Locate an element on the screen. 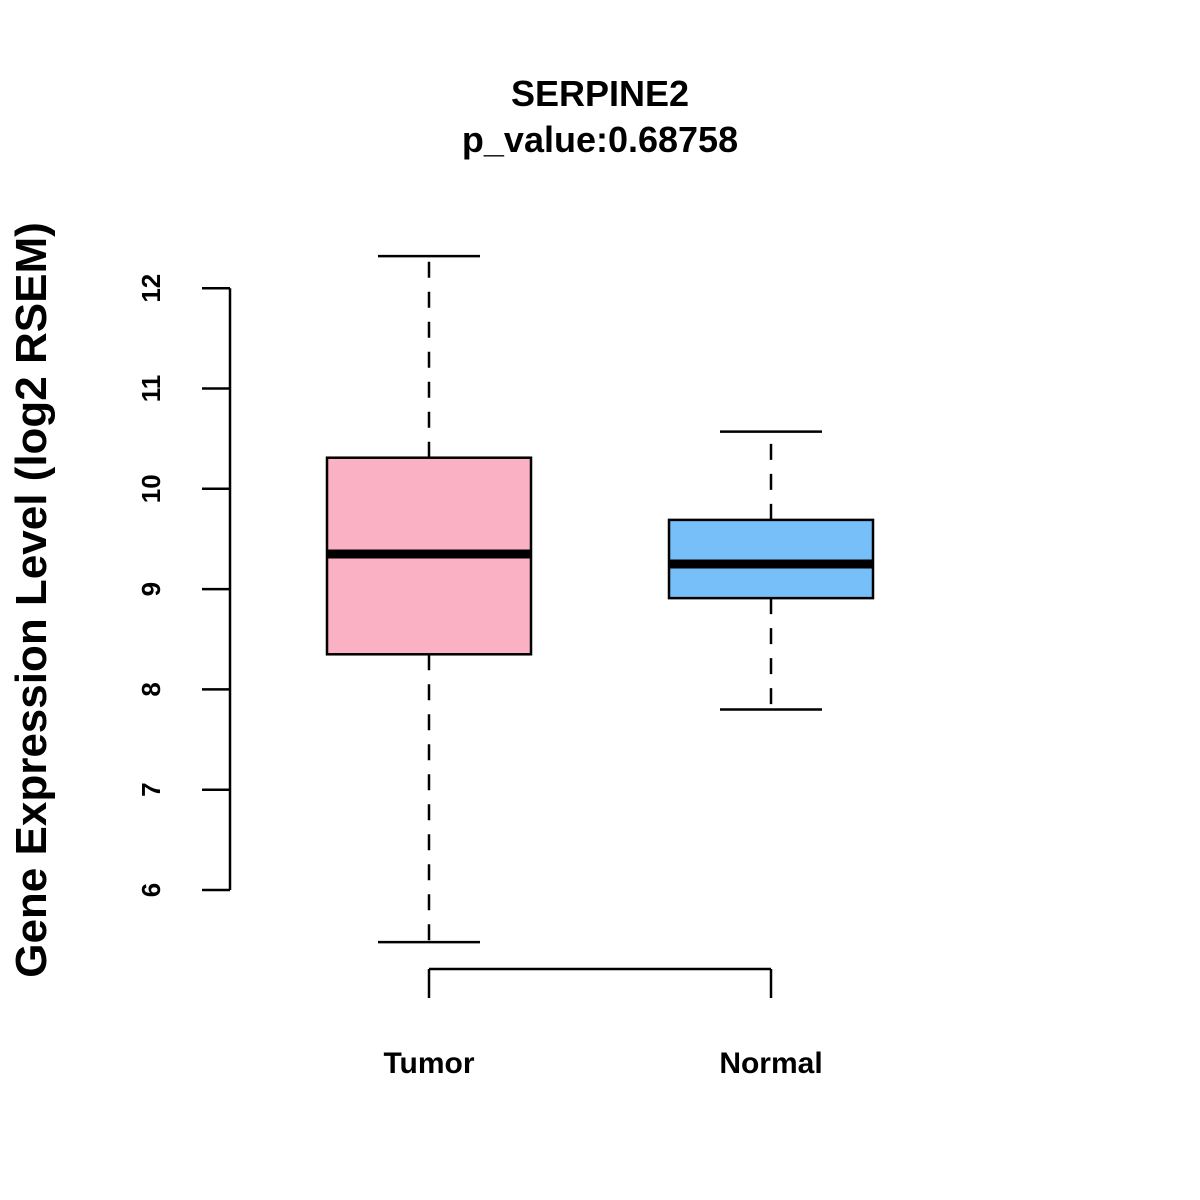 Image resolution: width=1200 pixels, height=1200 pixels. y-tick-label: 6 is located at coordinates (151, 890).